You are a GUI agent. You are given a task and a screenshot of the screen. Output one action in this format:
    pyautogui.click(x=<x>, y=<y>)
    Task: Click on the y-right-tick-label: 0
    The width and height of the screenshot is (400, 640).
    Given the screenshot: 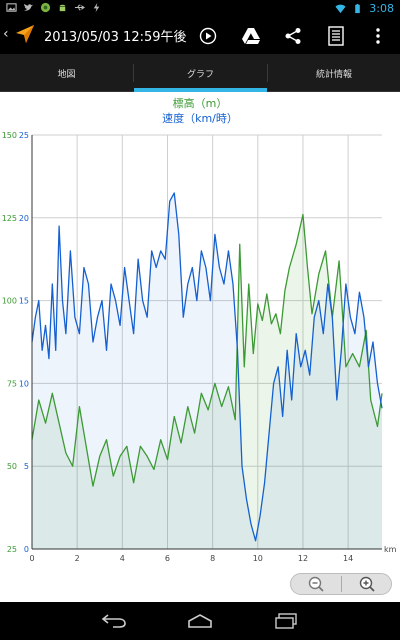 What is the action you would take?
    pyautogui.click(x=26, y=549)
    